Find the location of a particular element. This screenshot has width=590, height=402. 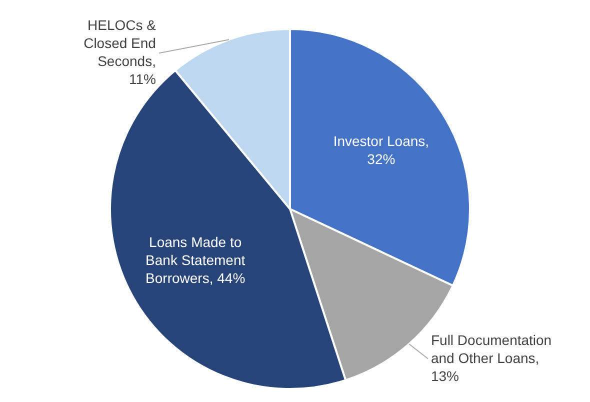

slice-label: Full Documentation and Other Loans, 13% is located at coordinates (491, 357).